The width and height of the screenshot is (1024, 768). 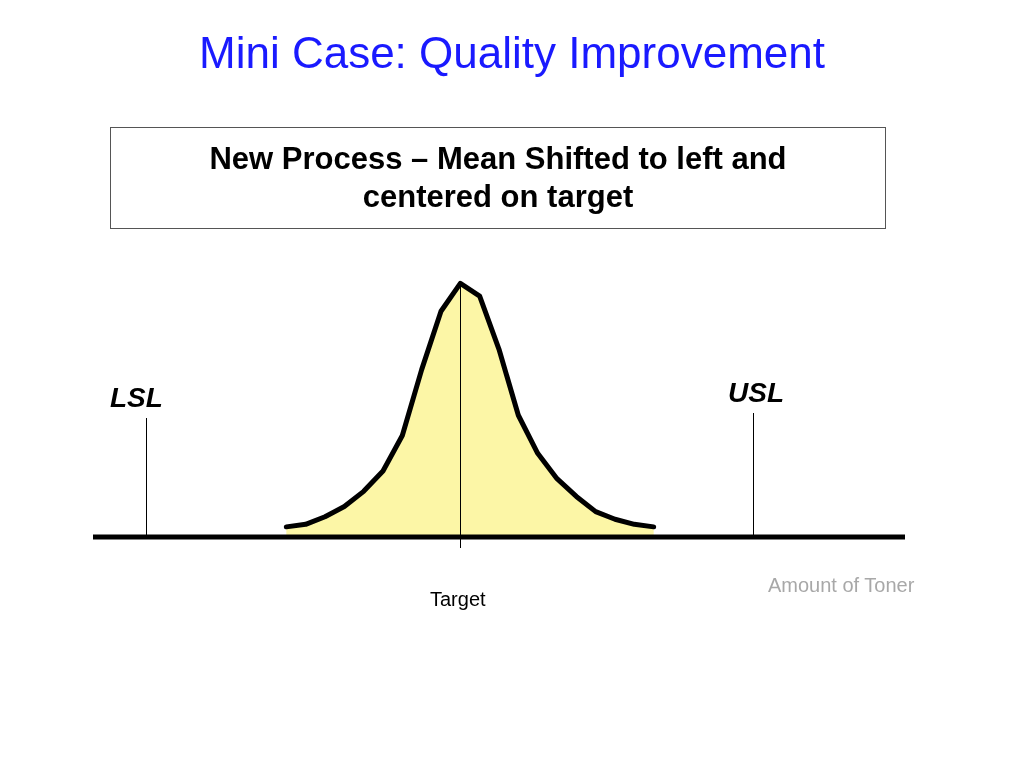 What do you see at coordinates (498, 178) in the screenshot?
I see `chart-subtitle: New Process – Mean Shifted to left and centered on target` at bounding box center [498, 178].